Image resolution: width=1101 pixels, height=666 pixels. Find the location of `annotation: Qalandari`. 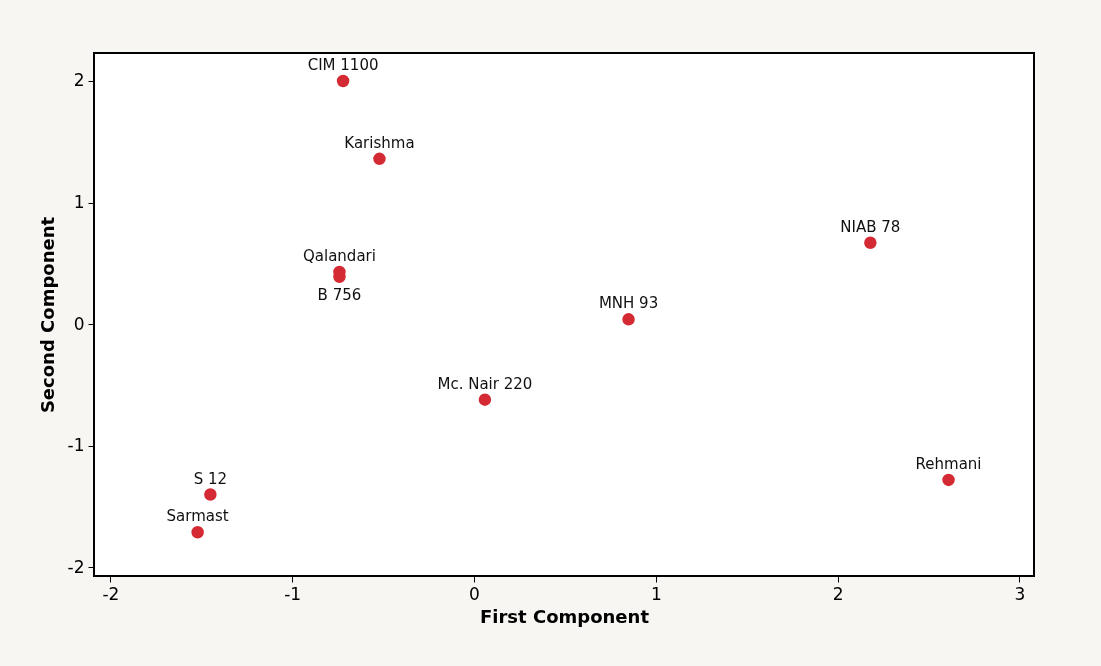

annotation: Qalandari is located at coordinates (339, 255).